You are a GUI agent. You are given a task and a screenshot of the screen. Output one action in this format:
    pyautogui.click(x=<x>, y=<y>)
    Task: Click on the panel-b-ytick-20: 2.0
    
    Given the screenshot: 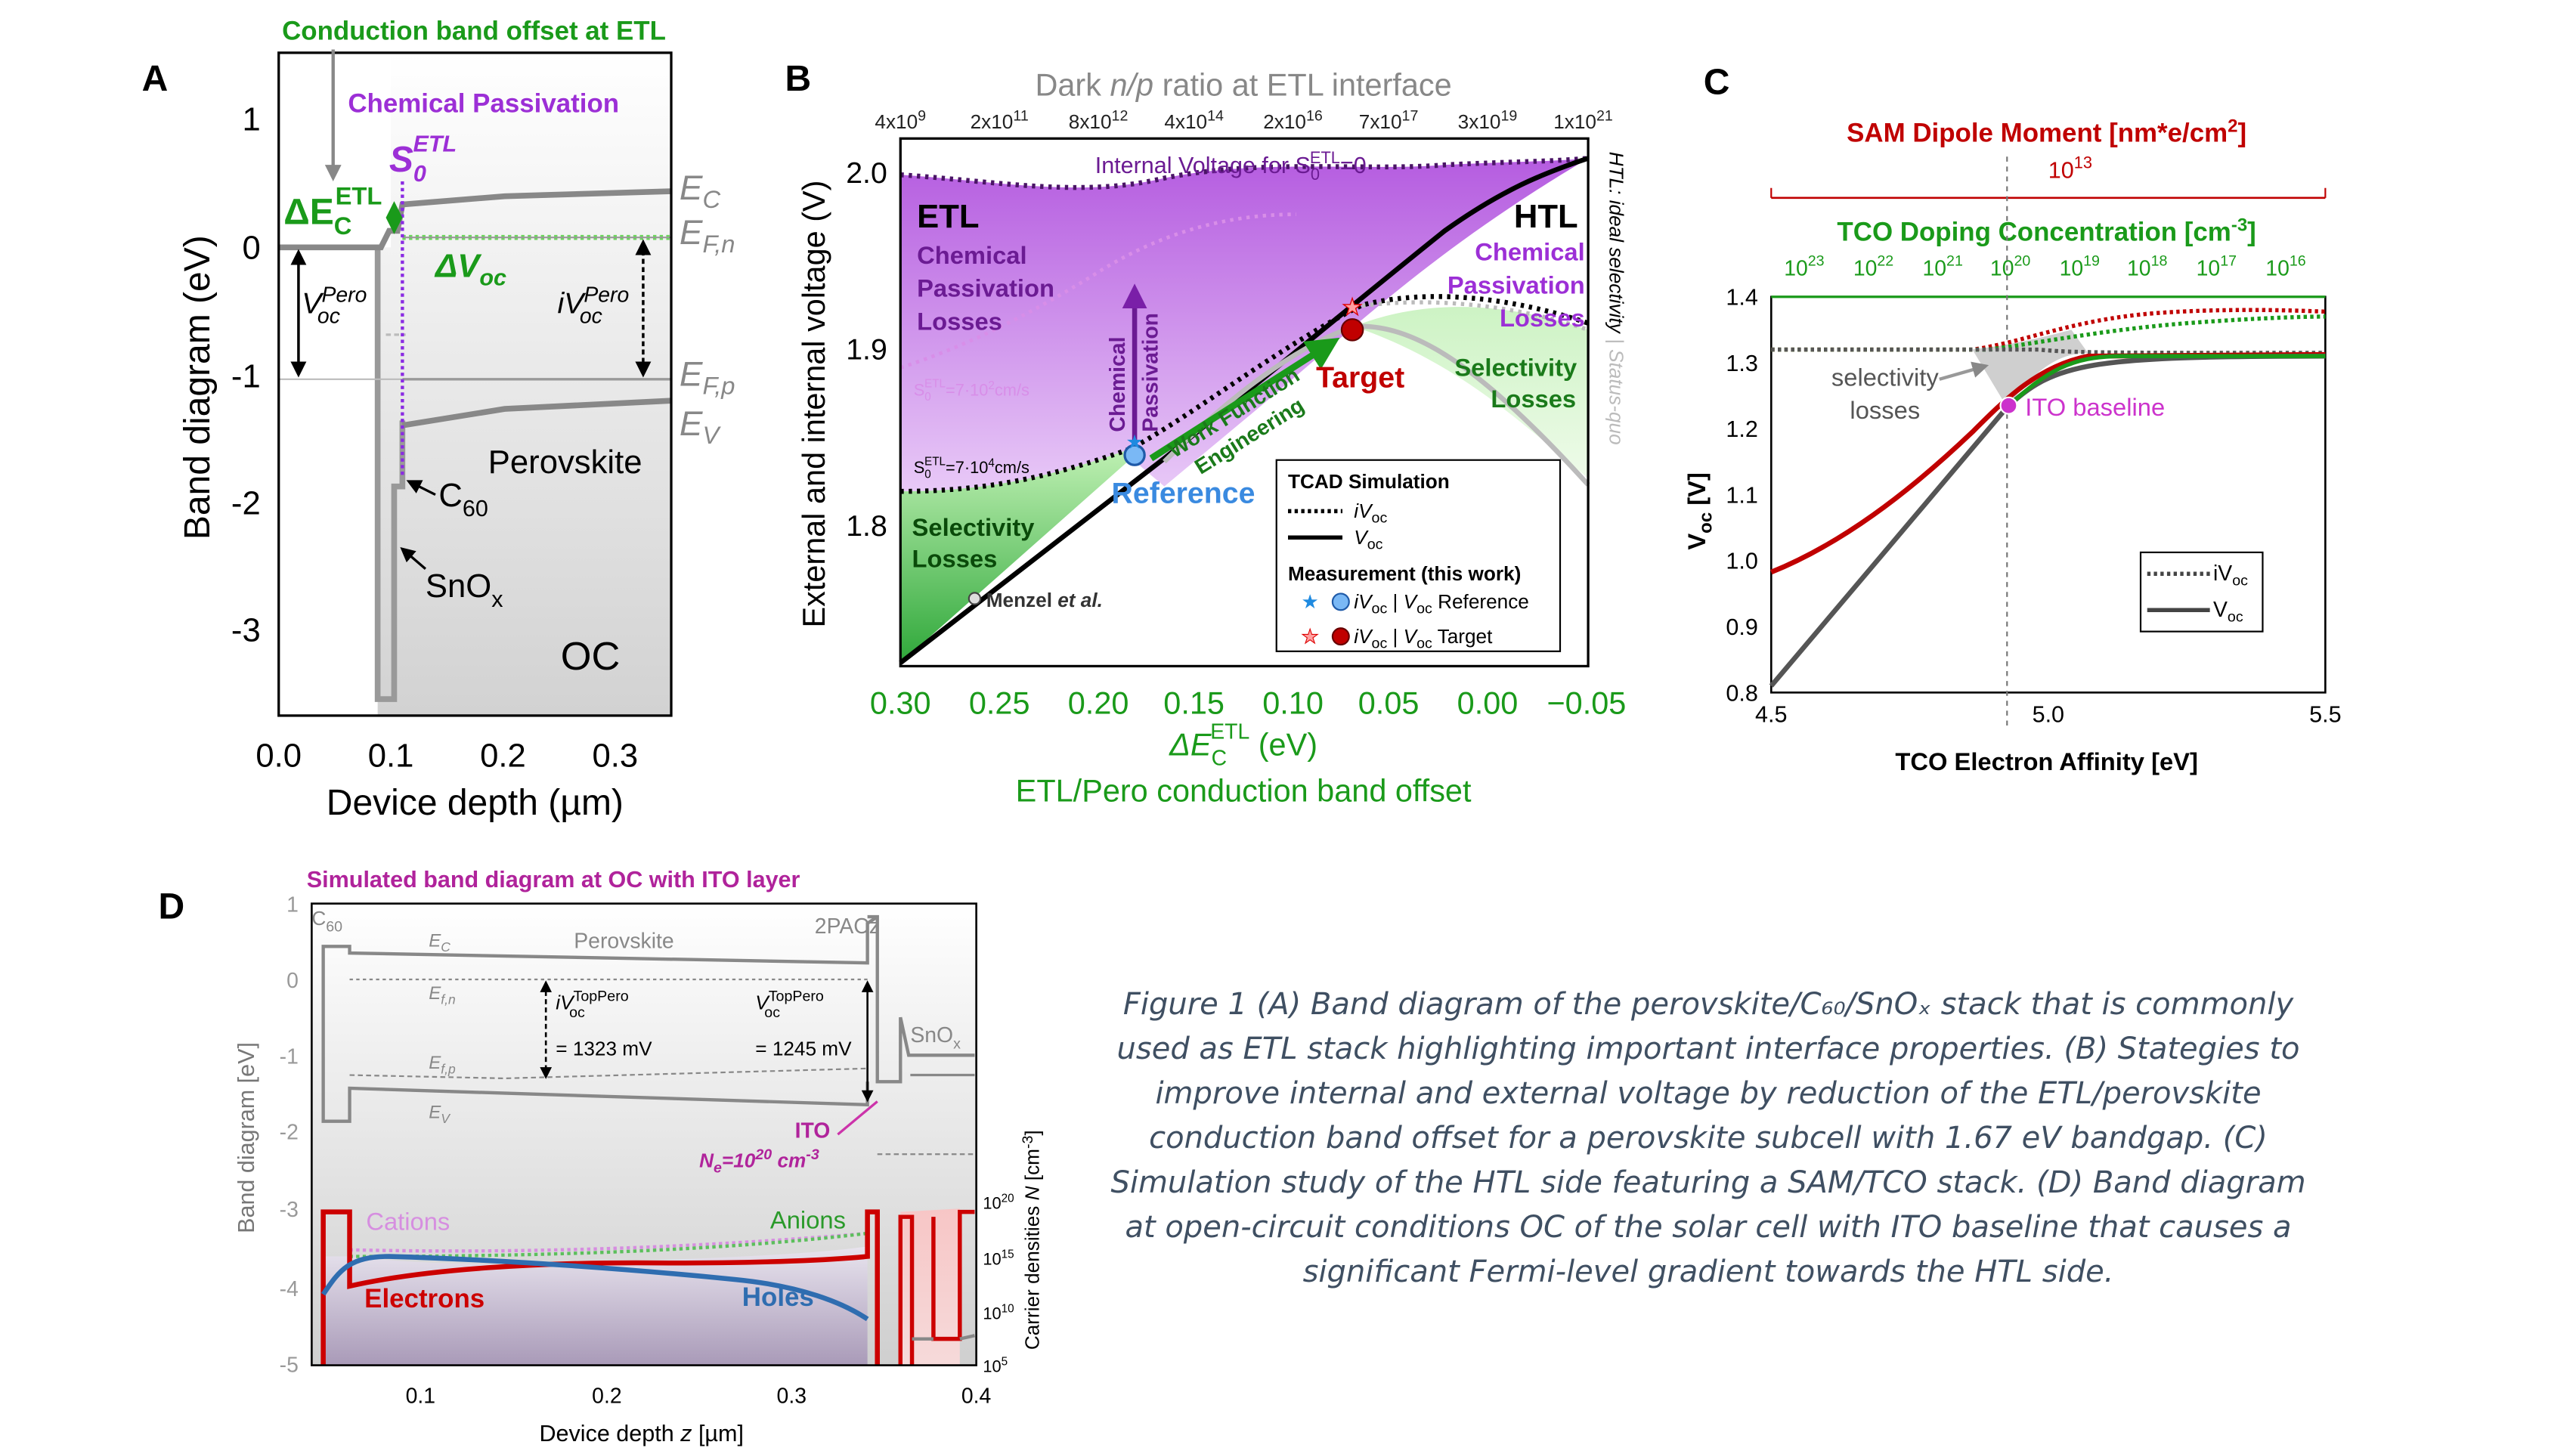 What is the action you would take?
    pyautogui.click(x=866, y=173)
    